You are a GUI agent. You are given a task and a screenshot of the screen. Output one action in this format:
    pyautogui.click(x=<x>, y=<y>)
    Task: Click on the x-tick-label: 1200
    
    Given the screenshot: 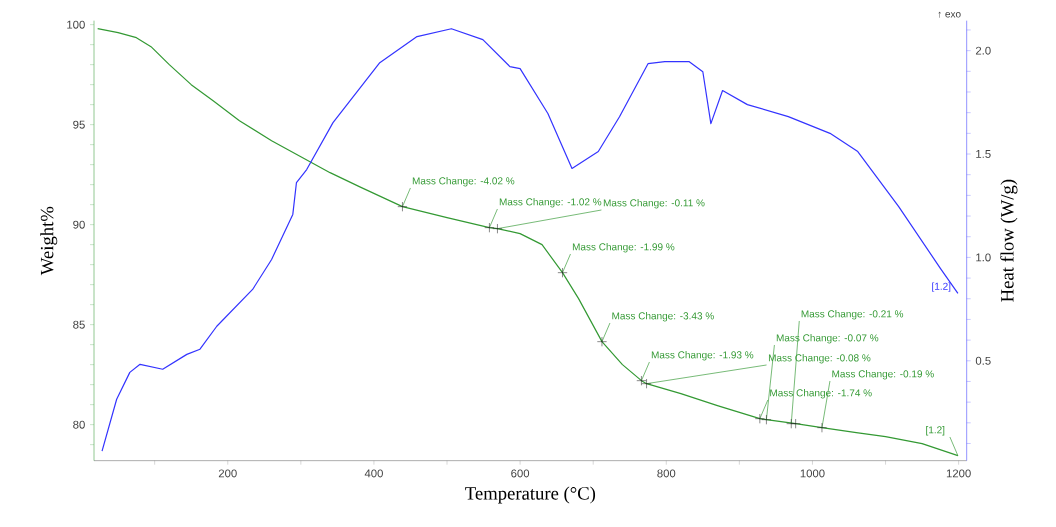 What is the action you would take?
    pyautogui.click(x=958, y=473)
    